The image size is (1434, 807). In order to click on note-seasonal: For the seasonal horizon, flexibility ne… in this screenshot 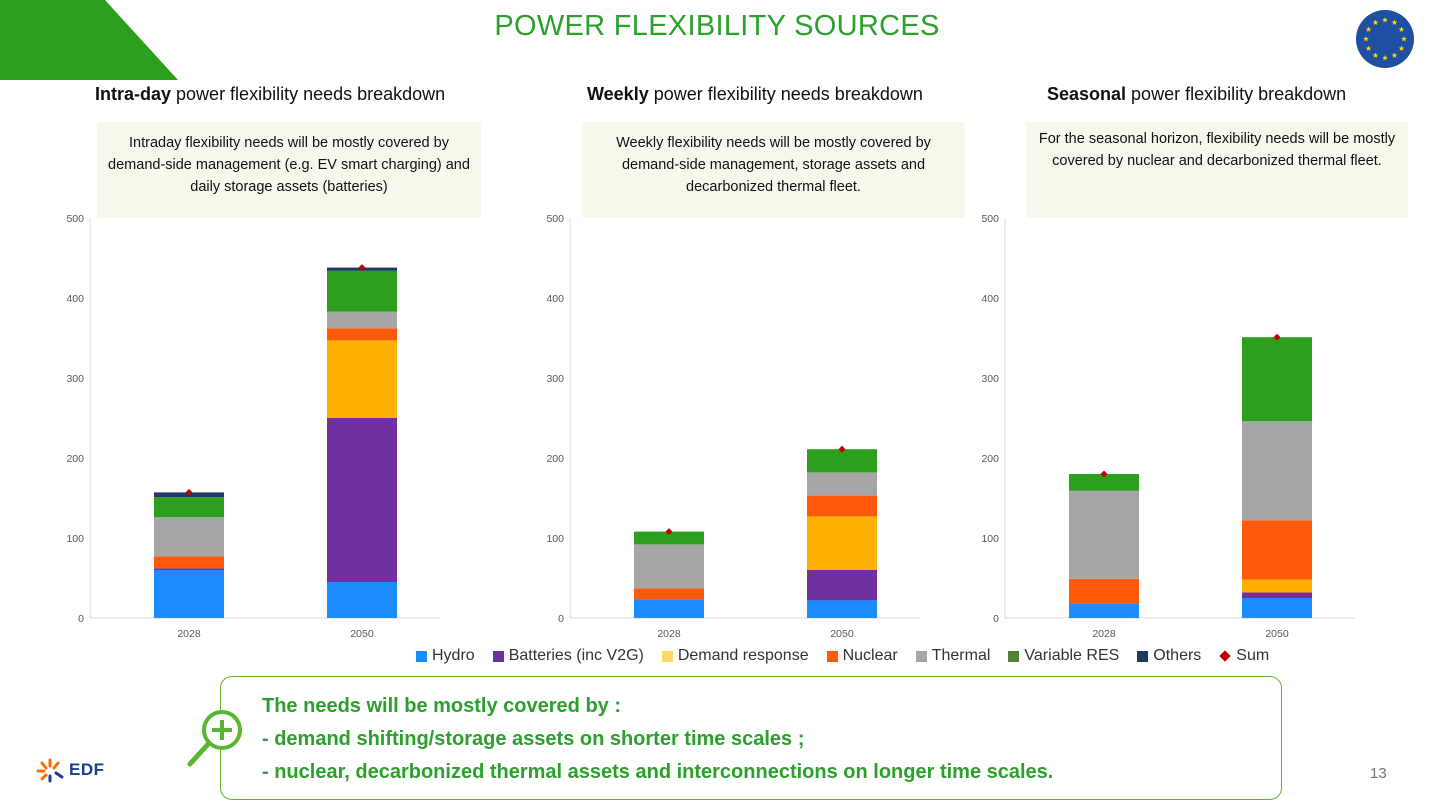, I will do `click(1217, 170)`.